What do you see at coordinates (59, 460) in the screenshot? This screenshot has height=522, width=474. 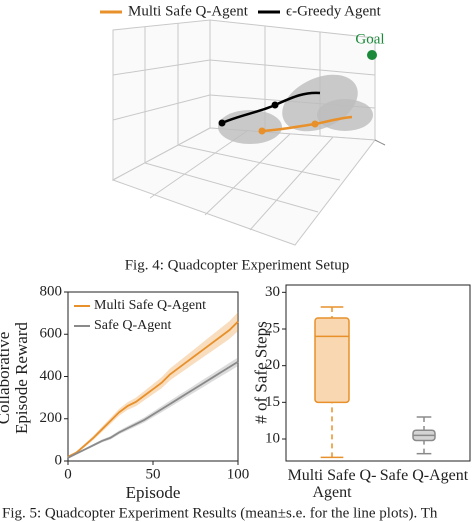 I see `y-tick-label: 0` at bounding box center [59, 460].